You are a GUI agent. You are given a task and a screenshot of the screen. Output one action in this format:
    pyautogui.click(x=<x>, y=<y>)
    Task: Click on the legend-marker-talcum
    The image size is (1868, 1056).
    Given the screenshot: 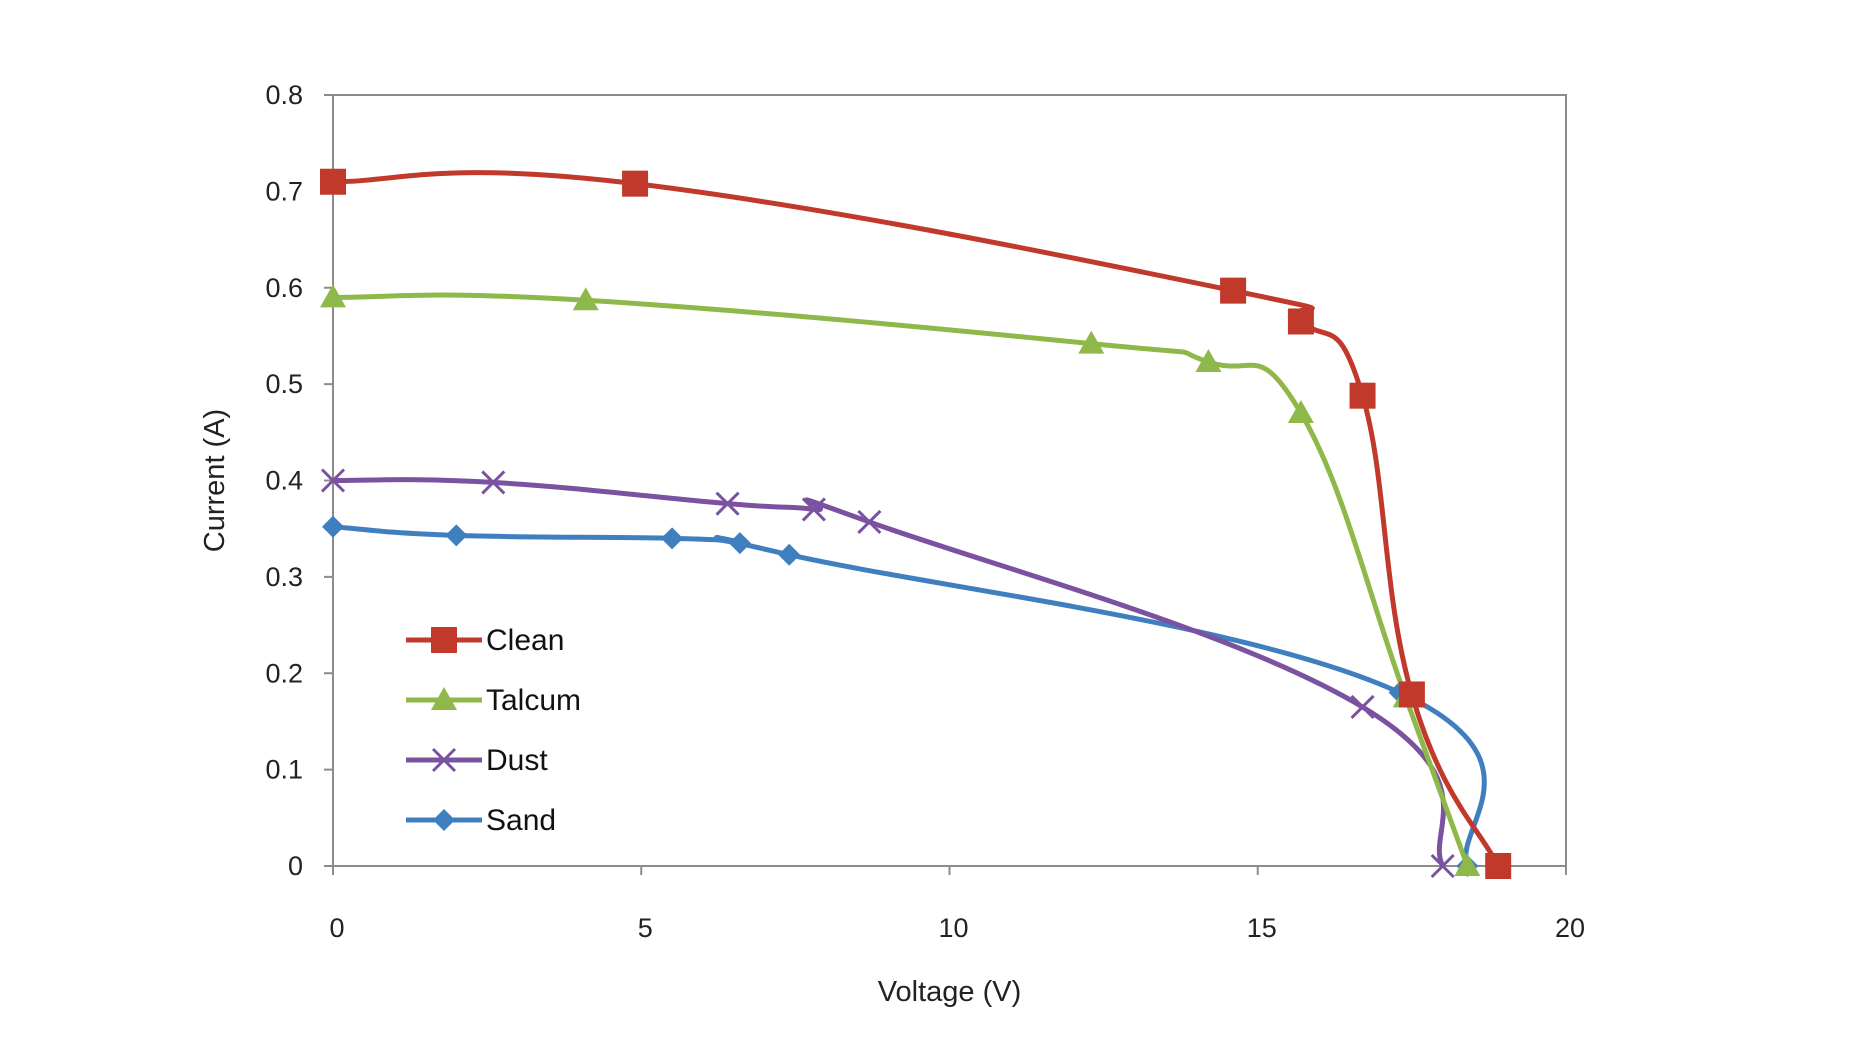 What is the action you would take?
    pyautogui.click(x=444, y=698)
    